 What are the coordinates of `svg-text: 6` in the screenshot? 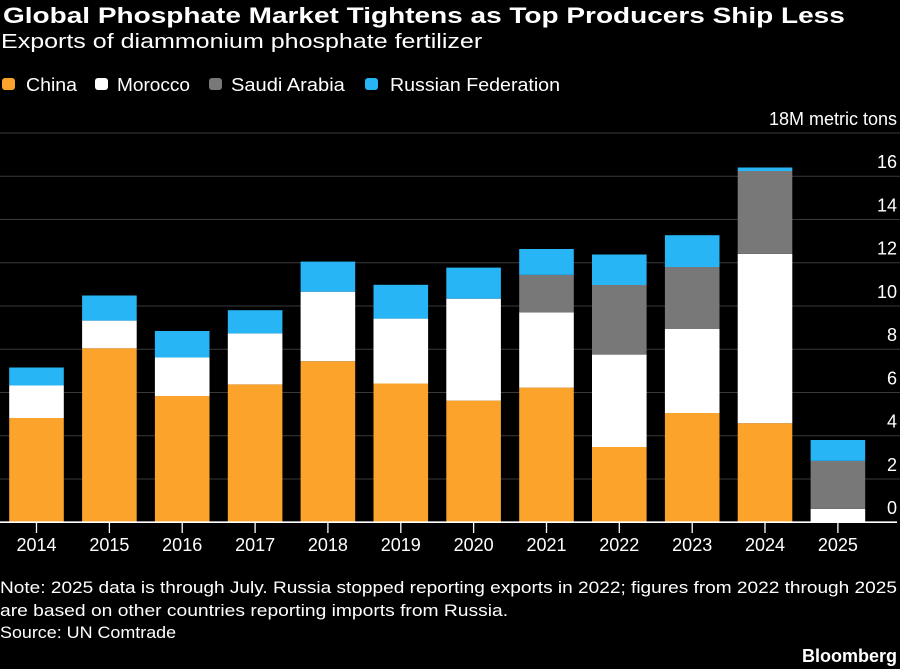 It's located at (892, 378).